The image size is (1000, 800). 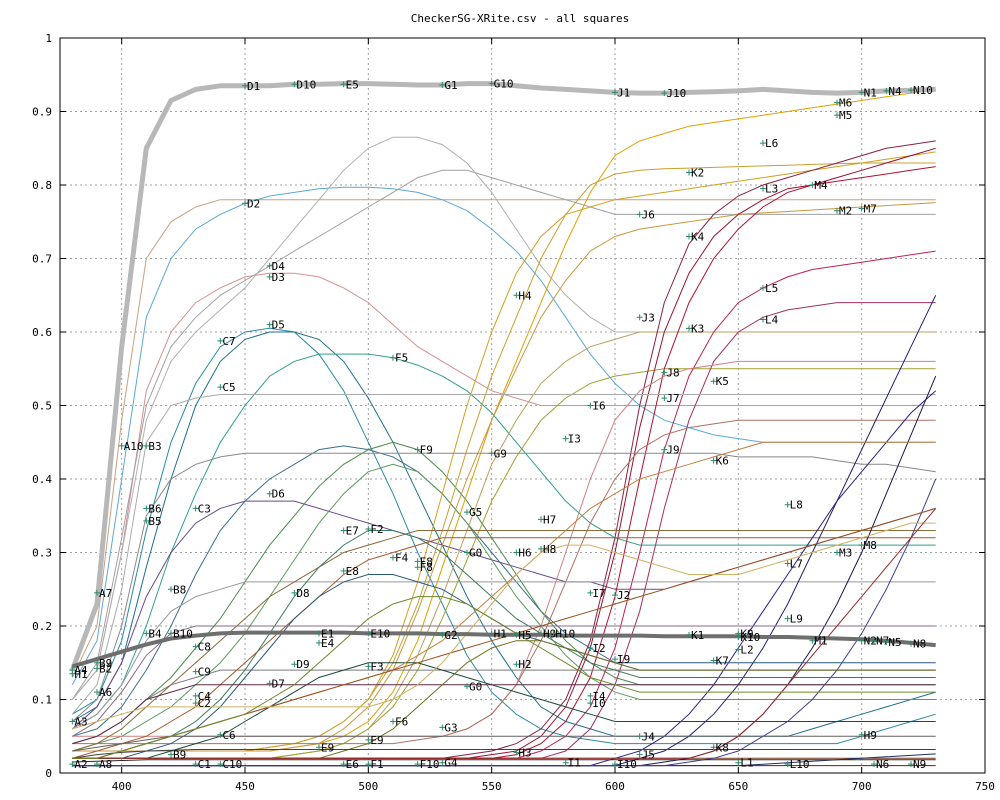 I want to click on x-tick-label: 700, so click(x=862, y=786).